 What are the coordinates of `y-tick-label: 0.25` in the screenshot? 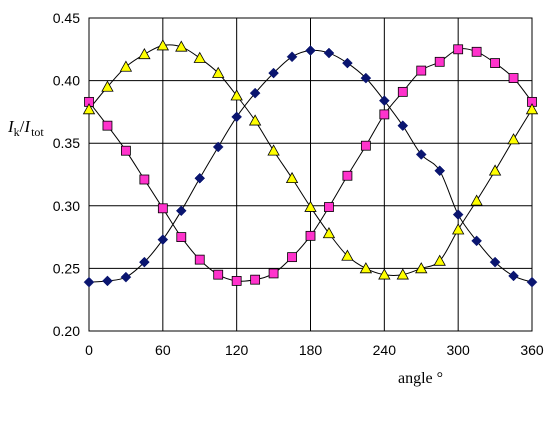 It's located at (66, 268).